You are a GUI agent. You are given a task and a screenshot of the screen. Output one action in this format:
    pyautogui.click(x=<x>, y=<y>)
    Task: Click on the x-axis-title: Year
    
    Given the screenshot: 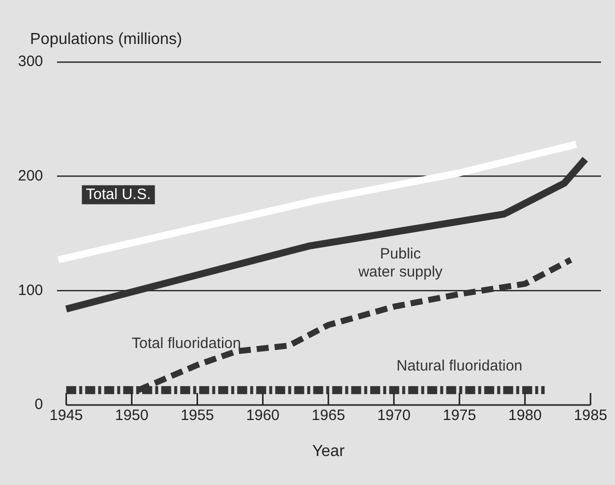 What is the action you would take?
    pyautogui.click(x=329, y=451)
    